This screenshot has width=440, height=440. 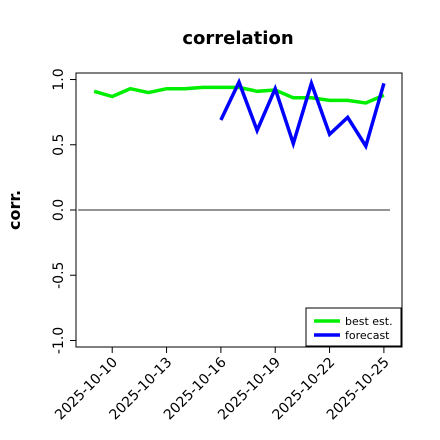 What do you see at coordinates (14, 210) in the screenshot?
I see `y-axis-label: corr.` at bounding box center [14, 210].